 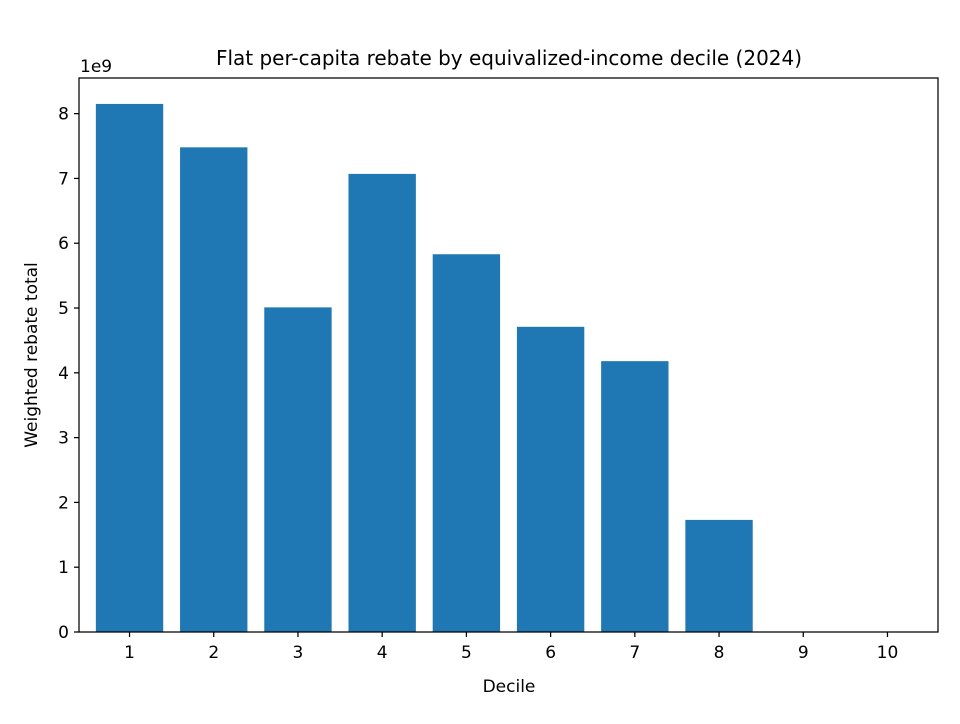 I want to click on x-tick-label: 8, so click(x=719, y=653).